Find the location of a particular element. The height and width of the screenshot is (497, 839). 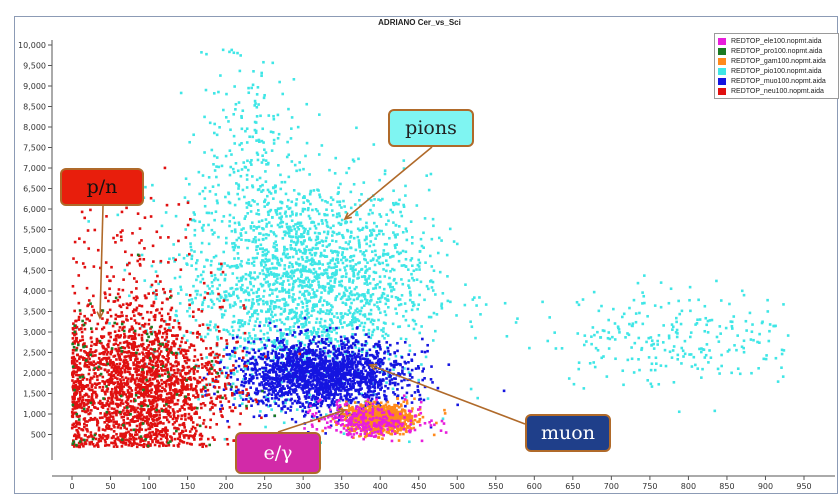

y-tick-label: 6,000 is located at coordinates (34, 209).